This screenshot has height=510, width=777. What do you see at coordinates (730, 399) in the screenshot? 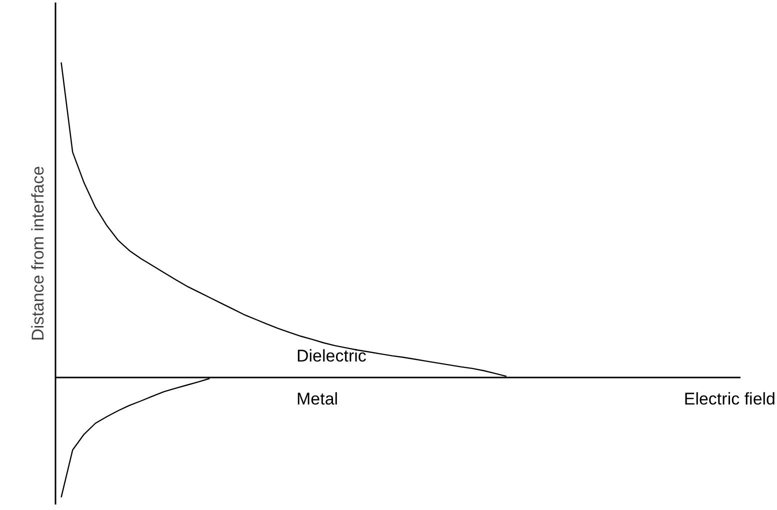
I see `x-axis-title: Electric field` at bounding box center [730, 399].